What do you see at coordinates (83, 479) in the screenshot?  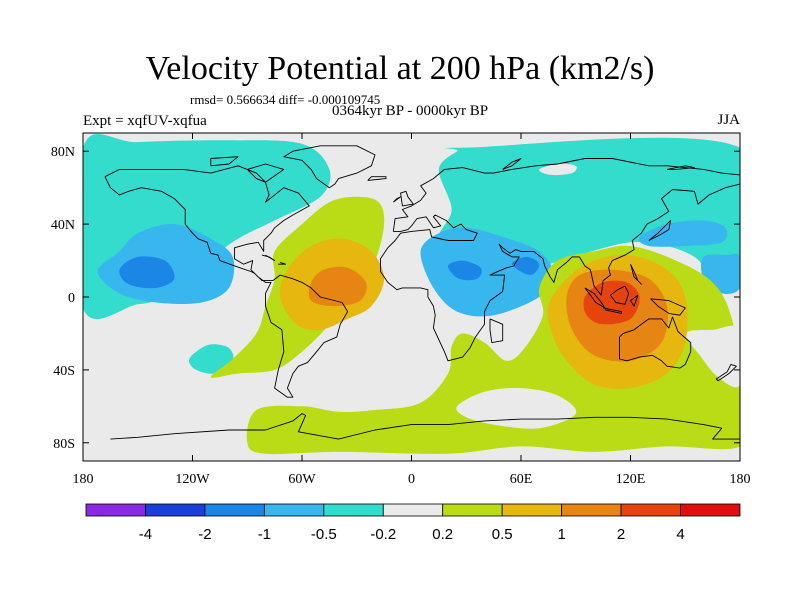 I see `x-tick-label-0: 180` at bounding box center [83, 479].